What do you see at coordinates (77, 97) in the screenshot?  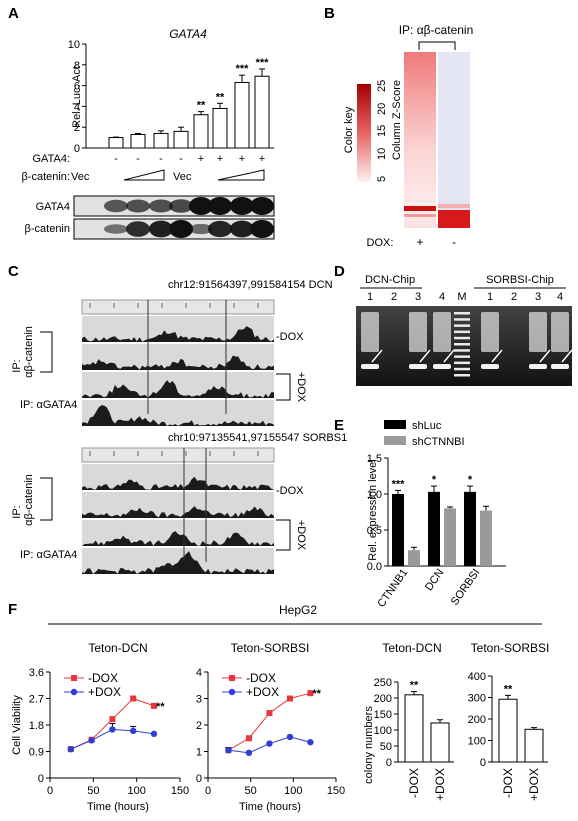 I see `panel-a-ylabel: Rel. Luc. Act` at bounding box center [77, 97].